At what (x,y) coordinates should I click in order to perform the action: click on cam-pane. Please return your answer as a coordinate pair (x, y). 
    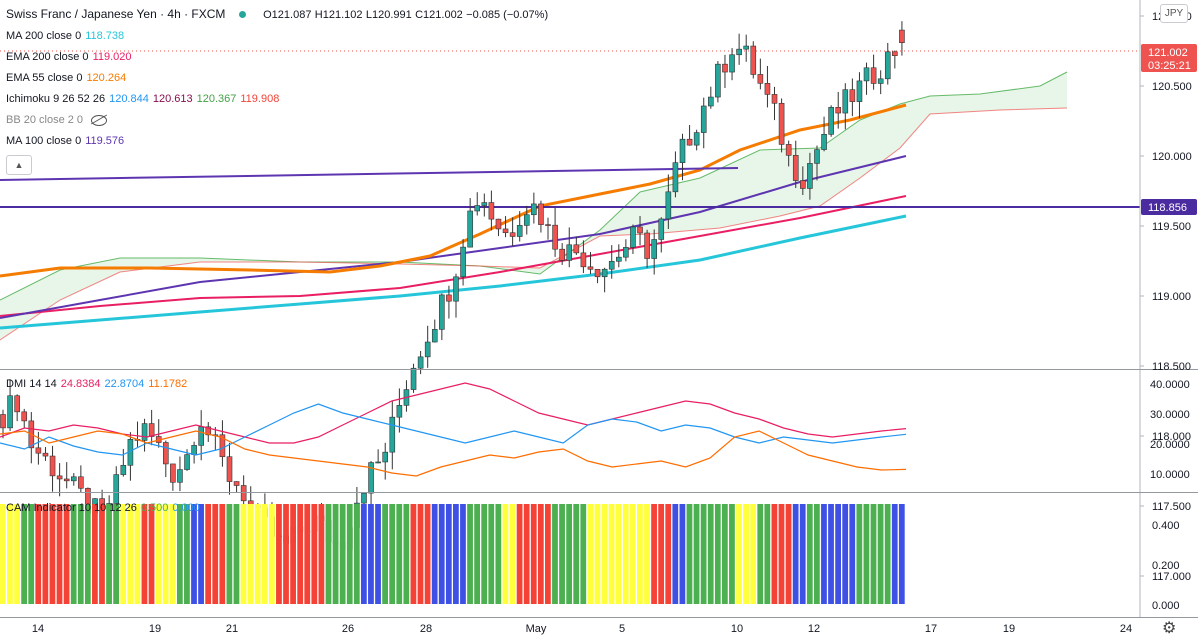
    Looking at the image, I should click on (452, 554).